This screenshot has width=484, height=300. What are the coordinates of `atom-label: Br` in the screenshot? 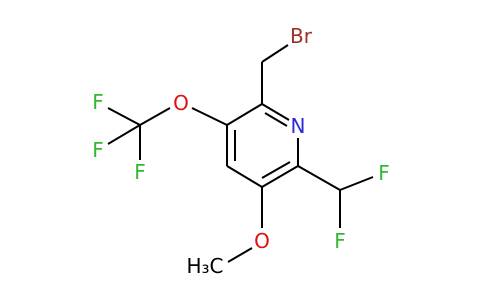 It's located at (301, 36).